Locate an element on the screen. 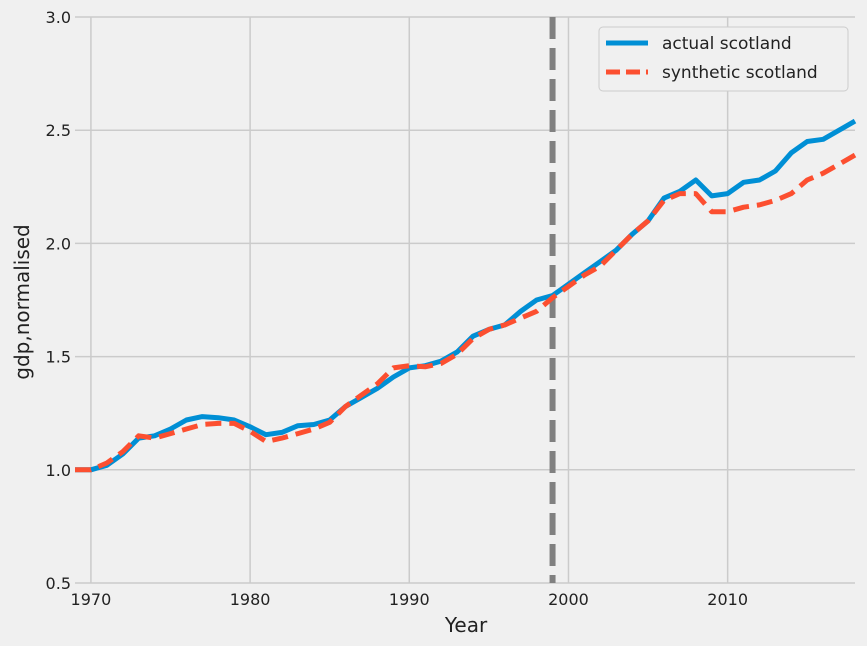 The height and width of the screenshot is (646, 867). y-tick-label: 2.5 is located at coordinates (58, 130).